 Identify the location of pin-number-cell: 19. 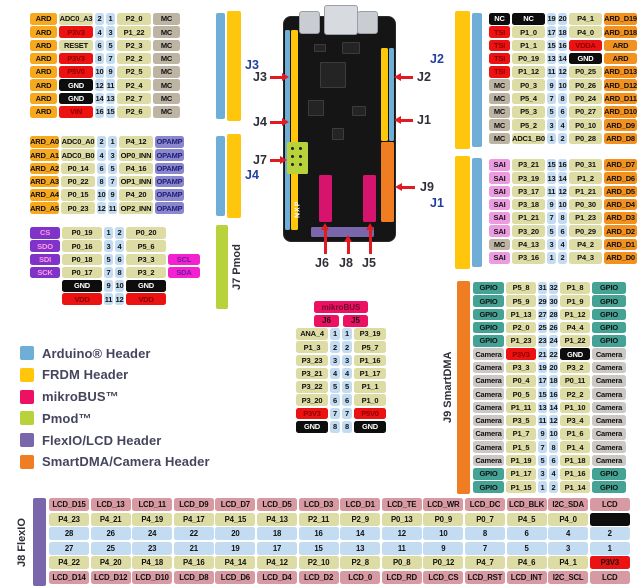
(542, 367).